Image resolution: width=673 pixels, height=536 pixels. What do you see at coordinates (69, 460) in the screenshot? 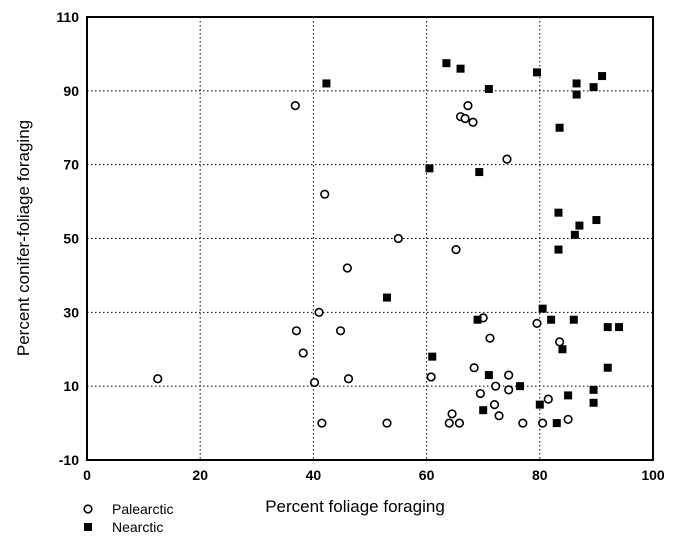
I see `y-tick-label: -10` at bounding box center [69, 460].